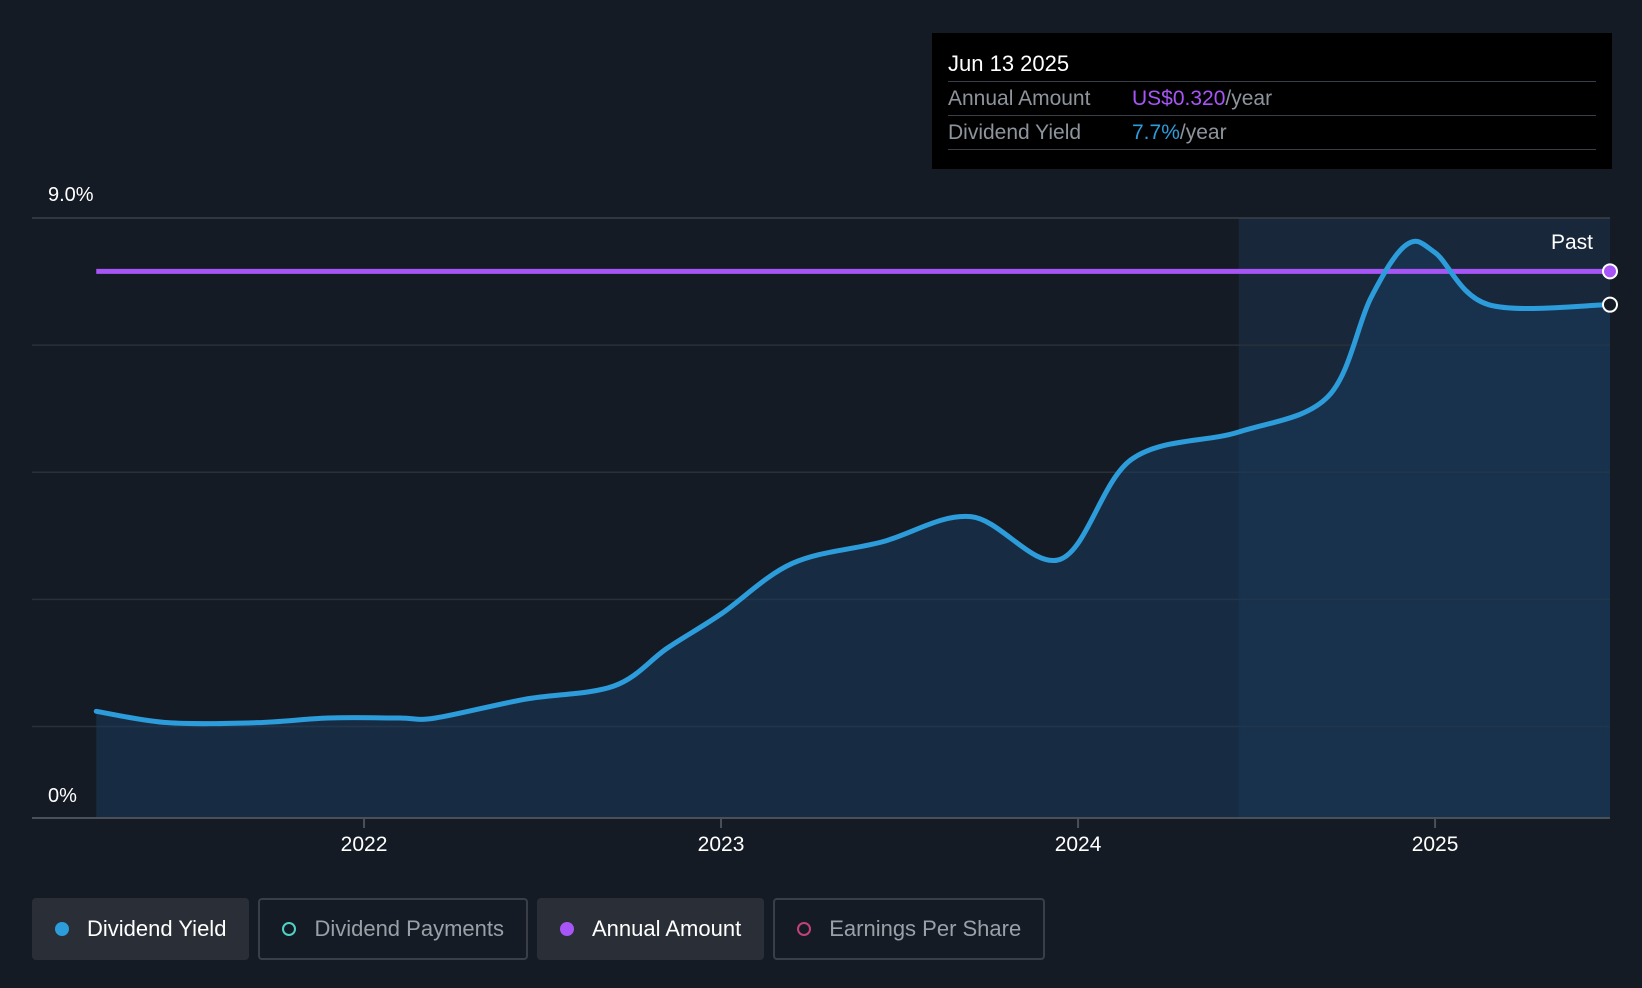 The width and height of the screenshot is (1642, 988). What do you see at coordinates (566, 929) in the screenshot?
I see `annual-amount-dot-icon` at bounding box center [566, 929].